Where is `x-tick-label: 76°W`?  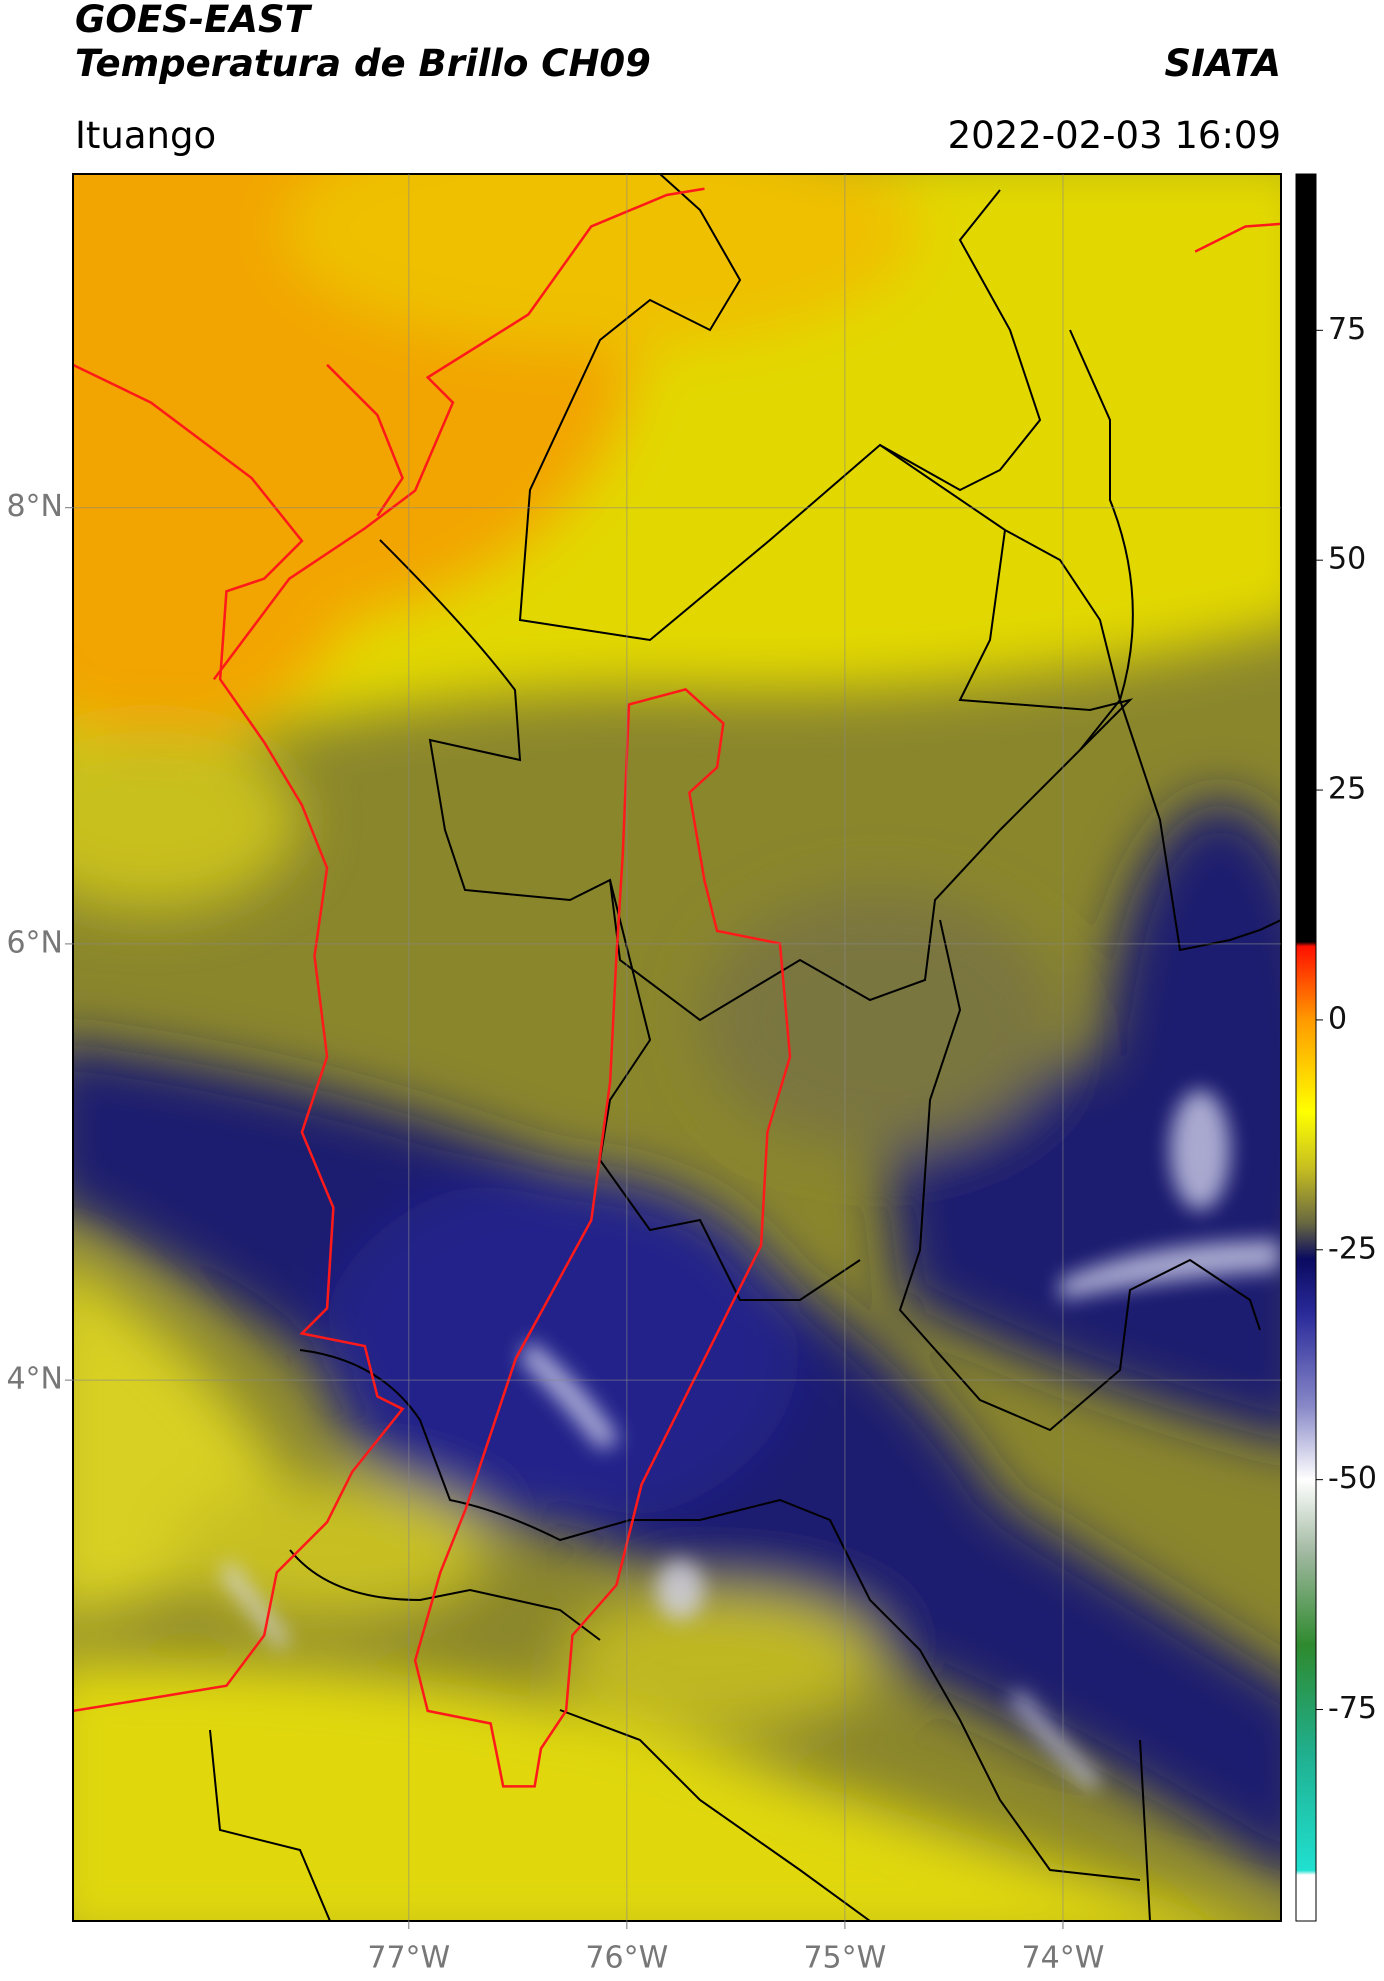 x-tick-label: 76°W is located at coordinates (626, 1958).